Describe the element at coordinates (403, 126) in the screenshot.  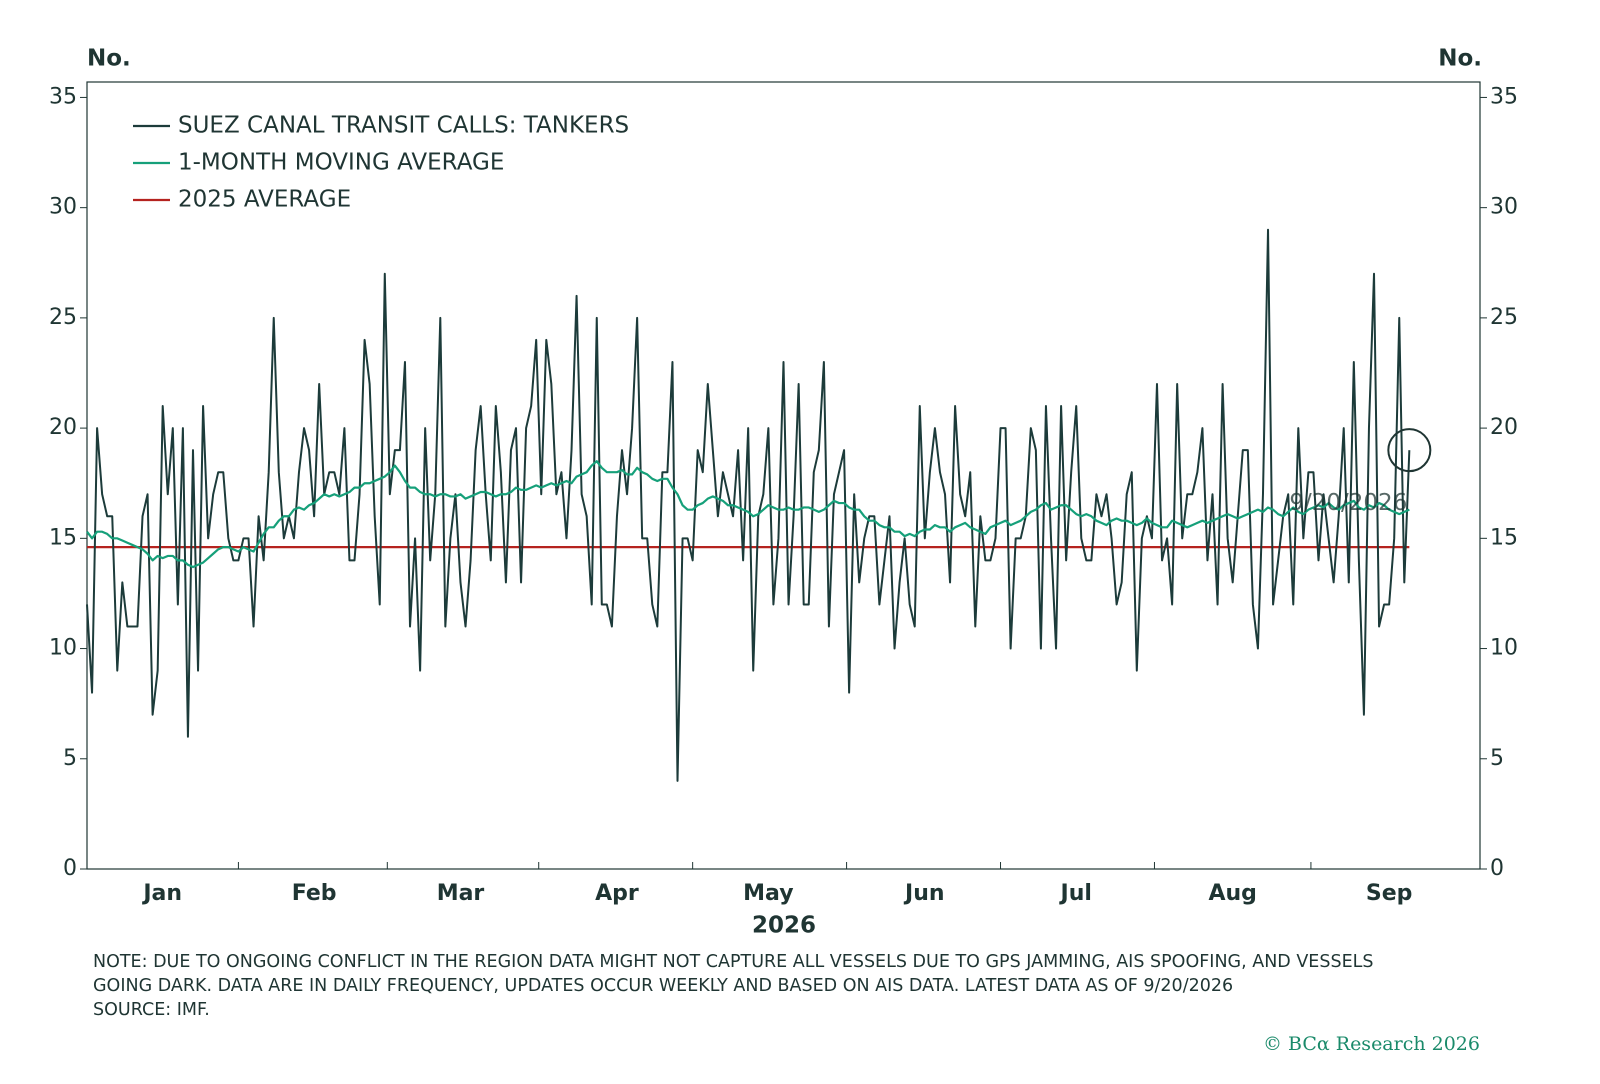
I see `legend-label: SUEZ CANAL TRANSIT CALLS: TANKERS` at that location.